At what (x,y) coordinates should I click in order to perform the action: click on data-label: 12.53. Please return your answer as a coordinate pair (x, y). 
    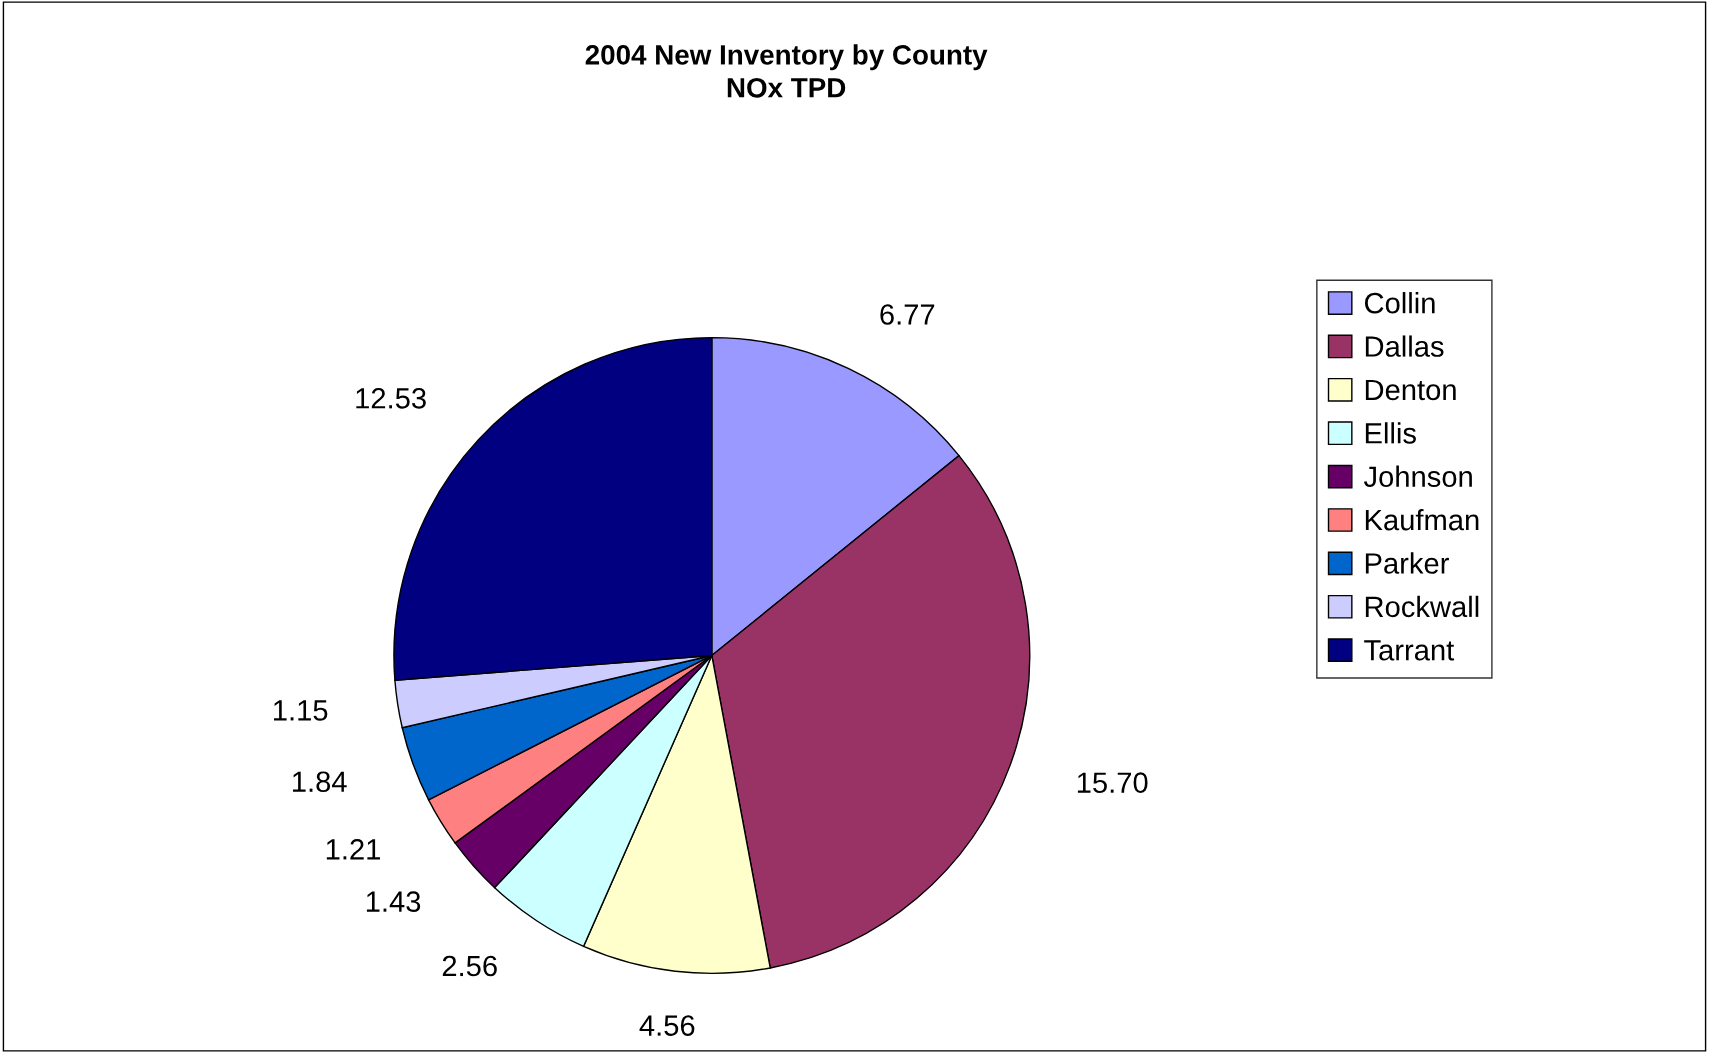
    Looking at the image, I should click on (391, 398).